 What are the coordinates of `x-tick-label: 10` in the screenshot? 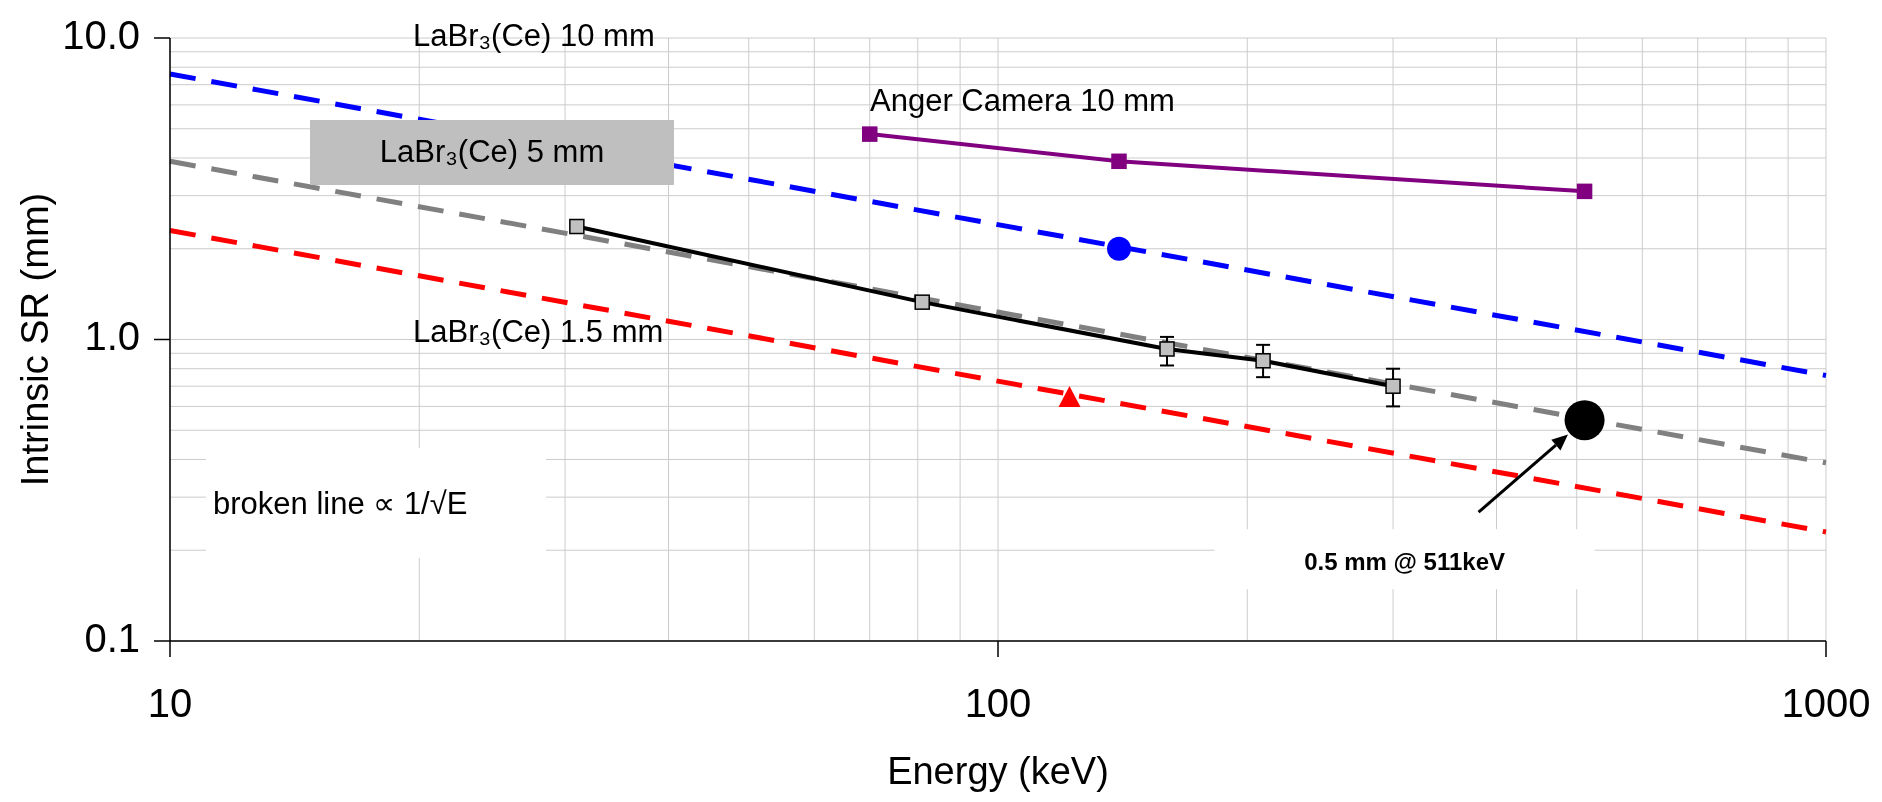 It's located at (170, 703).